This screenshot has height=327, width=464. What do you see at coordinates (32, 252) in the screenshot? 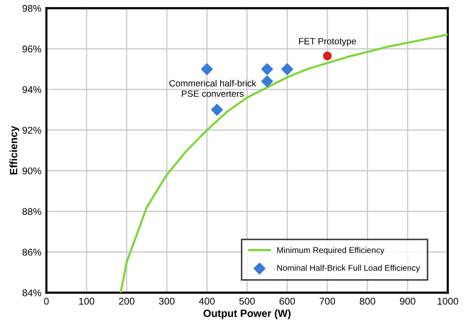
I see `y-tick-label: 86%` at bounding box center [32, 252].